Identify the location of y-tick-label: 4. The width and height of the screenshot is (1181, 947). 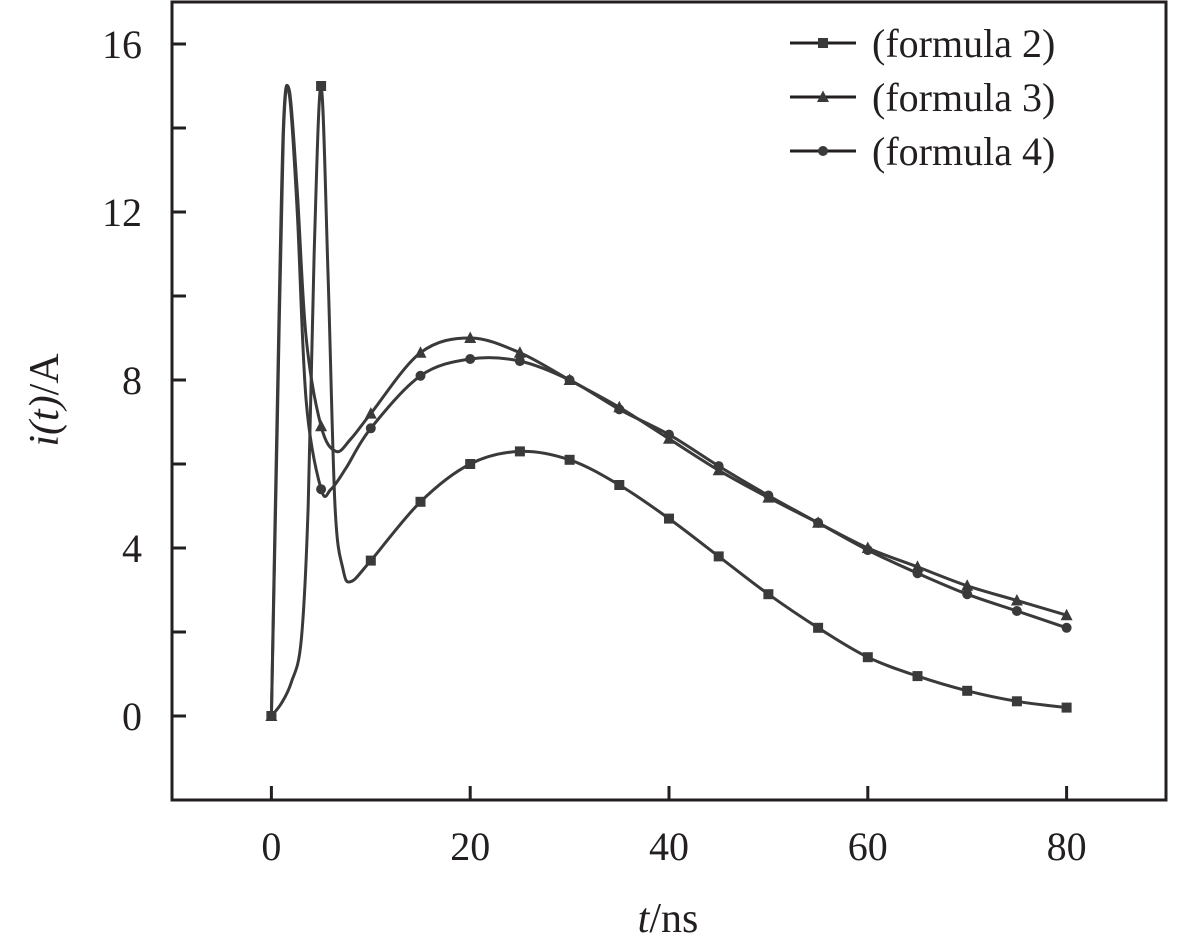
(132, 548).